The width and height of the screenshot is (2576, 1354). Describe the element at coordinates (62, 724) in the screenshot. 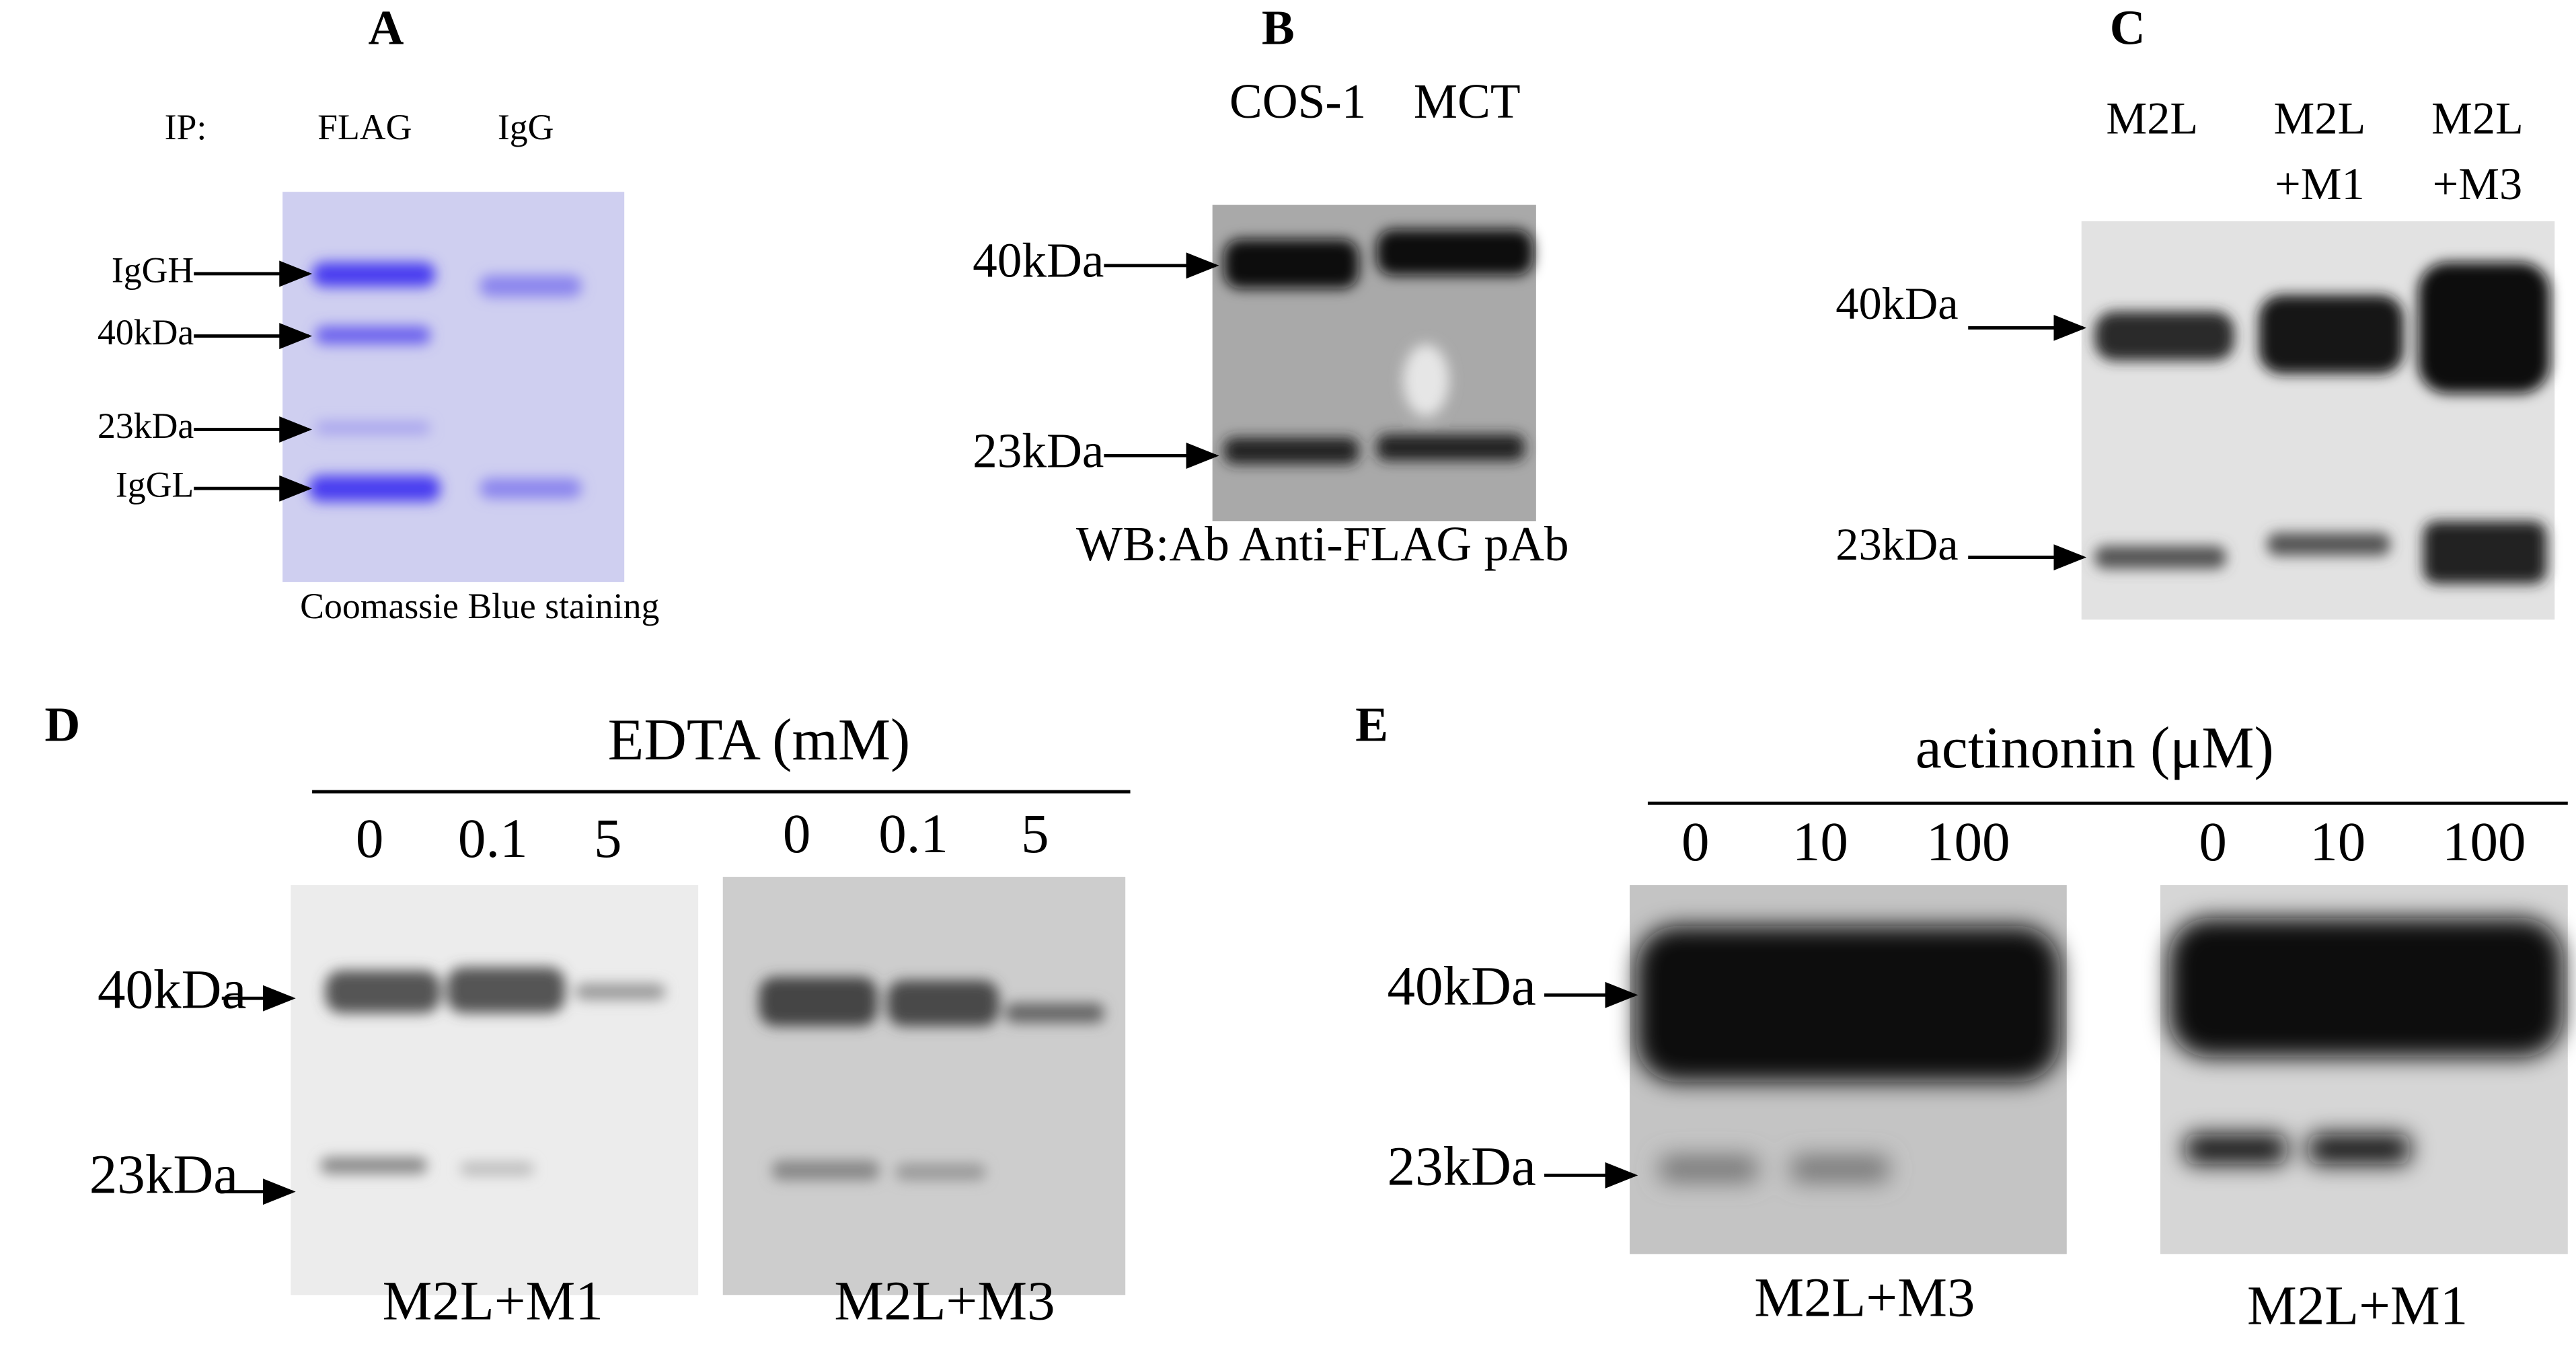

I see `panel-label: D` at that location.